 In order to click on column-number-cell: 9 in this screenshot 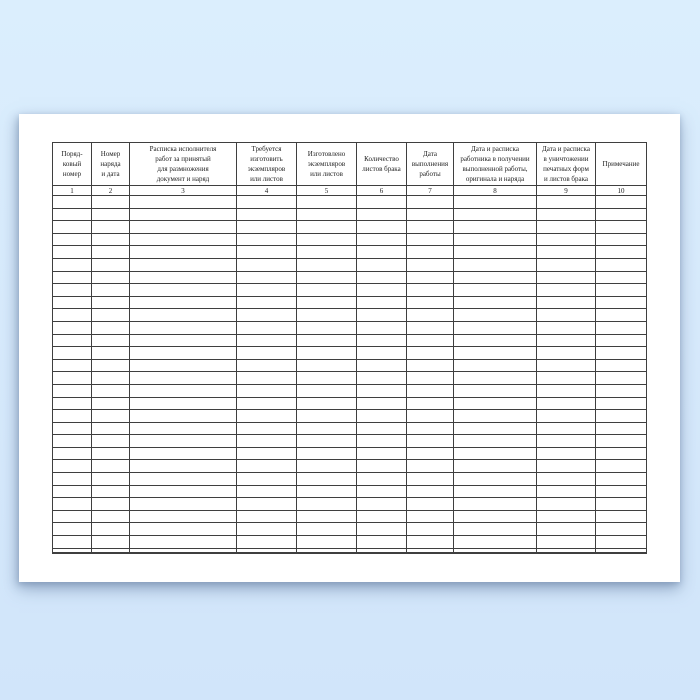, I will do `click(566, 190)`.